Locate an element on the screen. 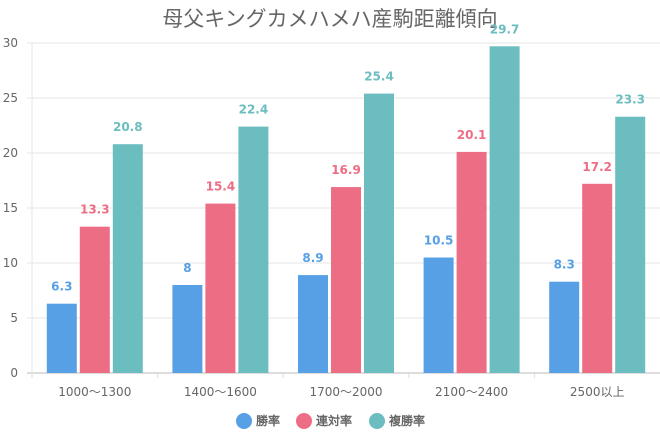  data-label: 25.4 is located at coordinates (379, 77).